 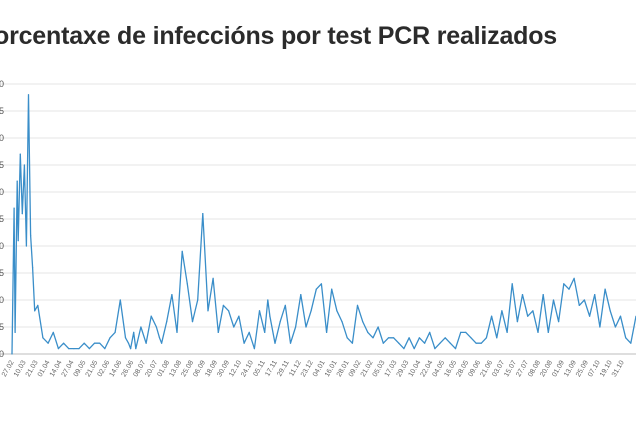 I want to click on x-tick-label: 31.10, so click(x=618, y=368).